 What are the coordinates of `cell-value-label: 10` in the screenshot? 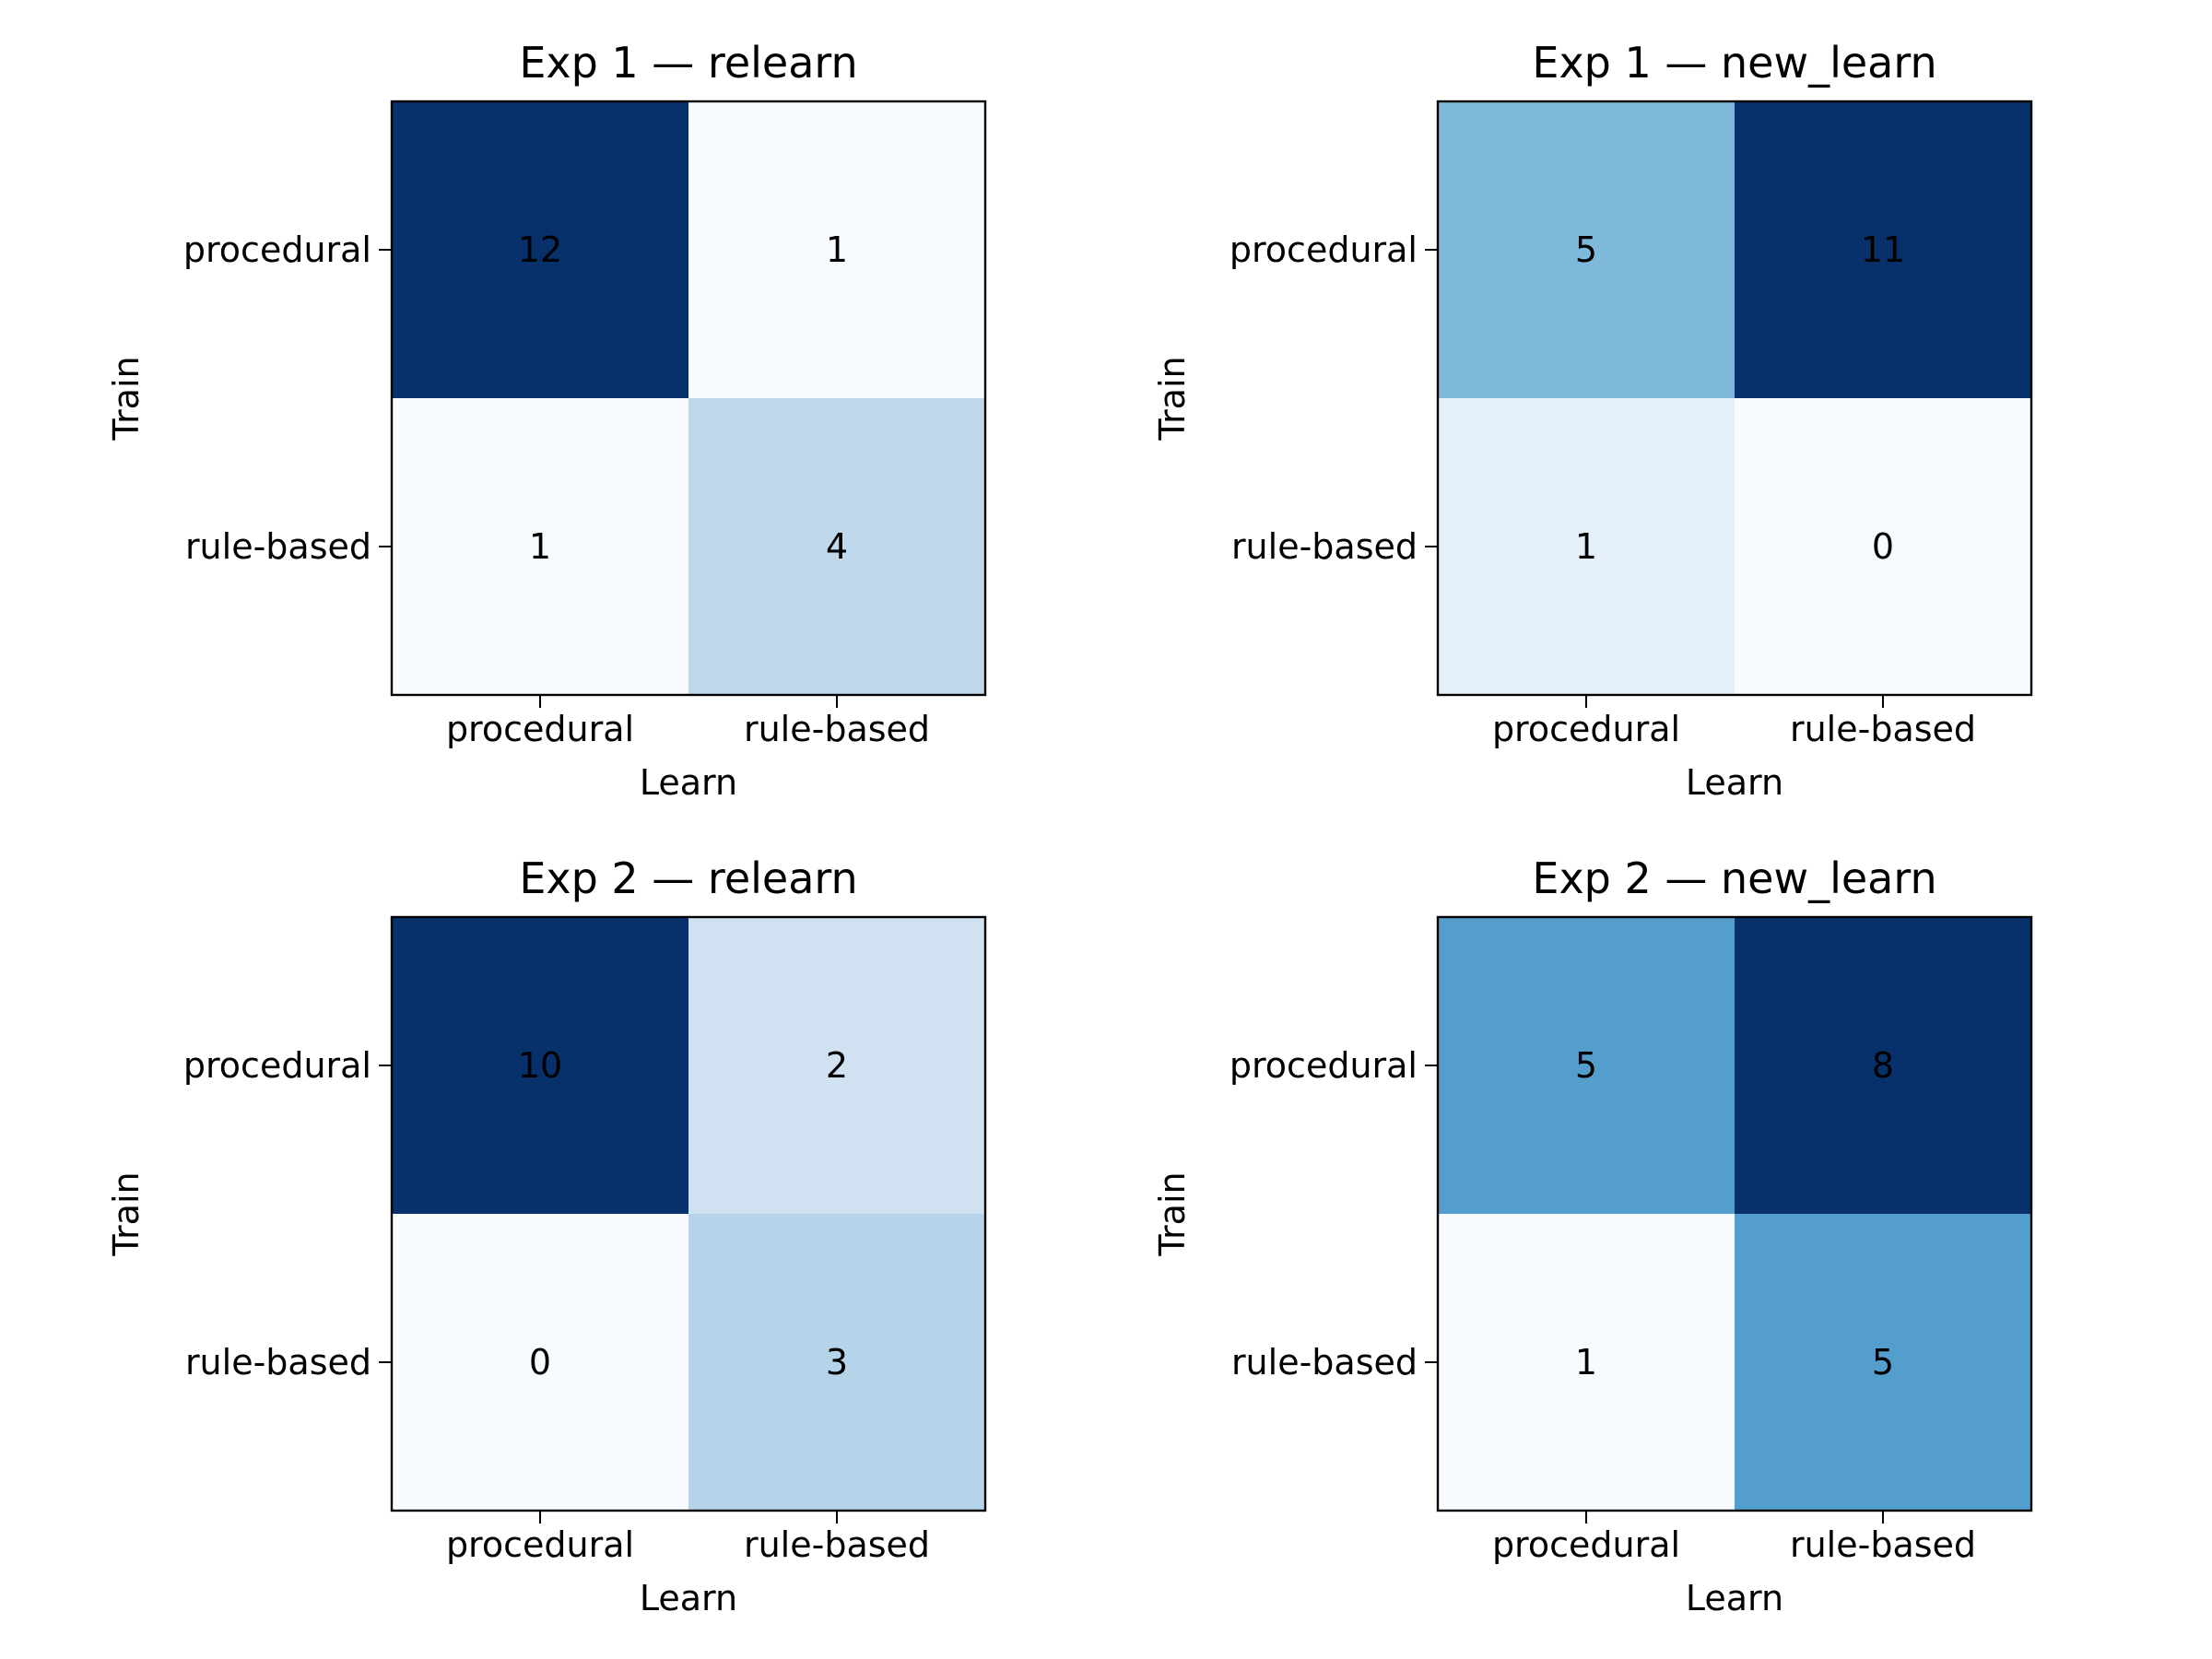 It's located at (540, 1065).